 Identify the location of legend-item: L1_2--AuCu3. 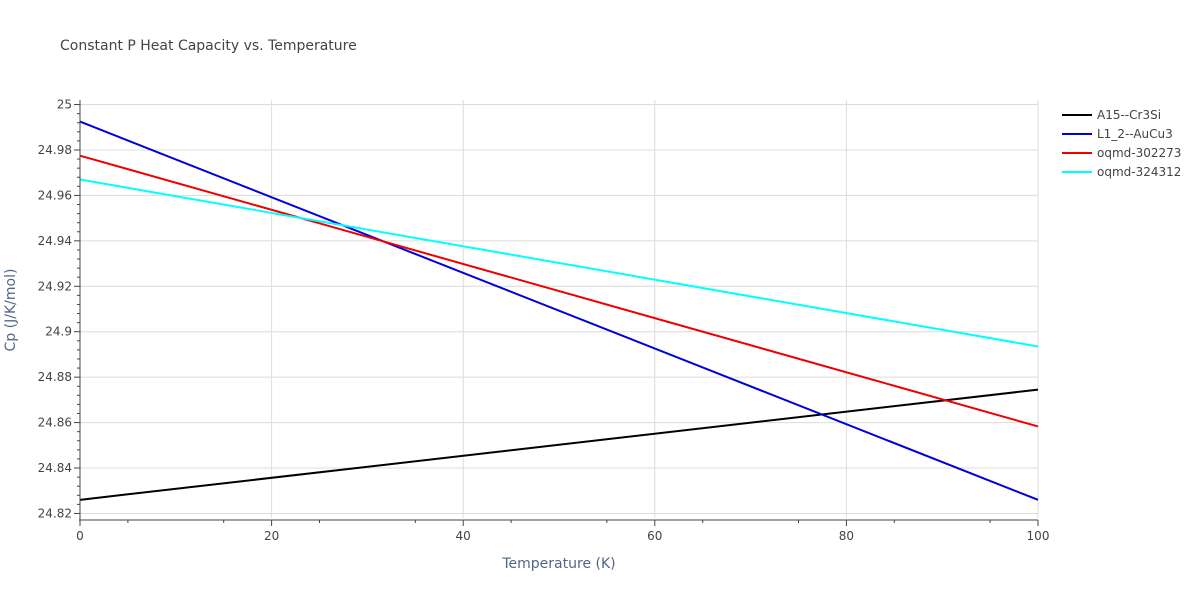
(1117, 134).